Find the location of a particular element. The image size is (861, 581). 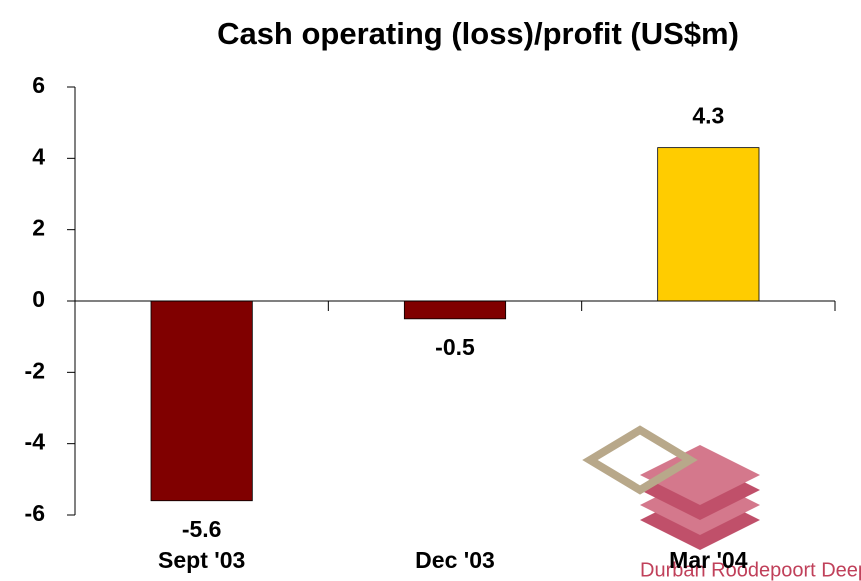

y-tick-label: 0 is located at coordinates (38, 299).